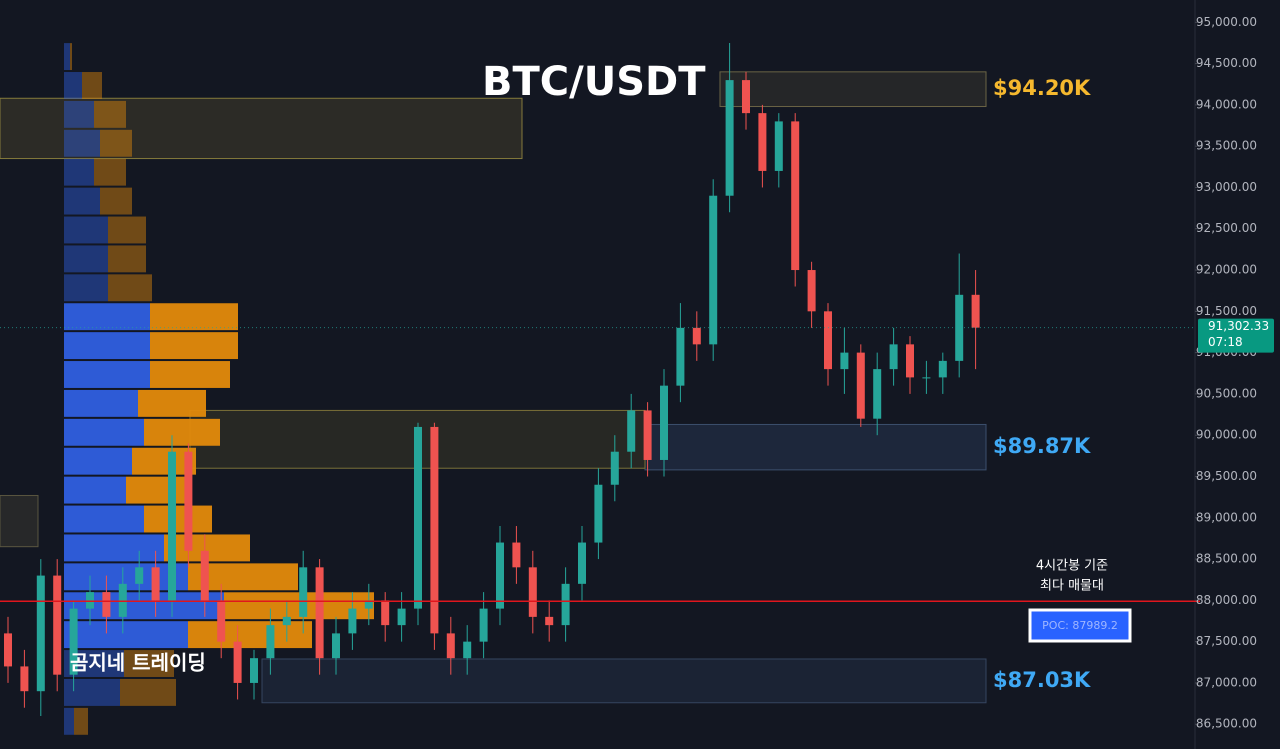 The height and width of the screenshot is (749, 1280). What do you see at coordinates (1225, 342) in the screenshot?
I see `countdown-label: 07:18` at bounding box center [1225, 342].